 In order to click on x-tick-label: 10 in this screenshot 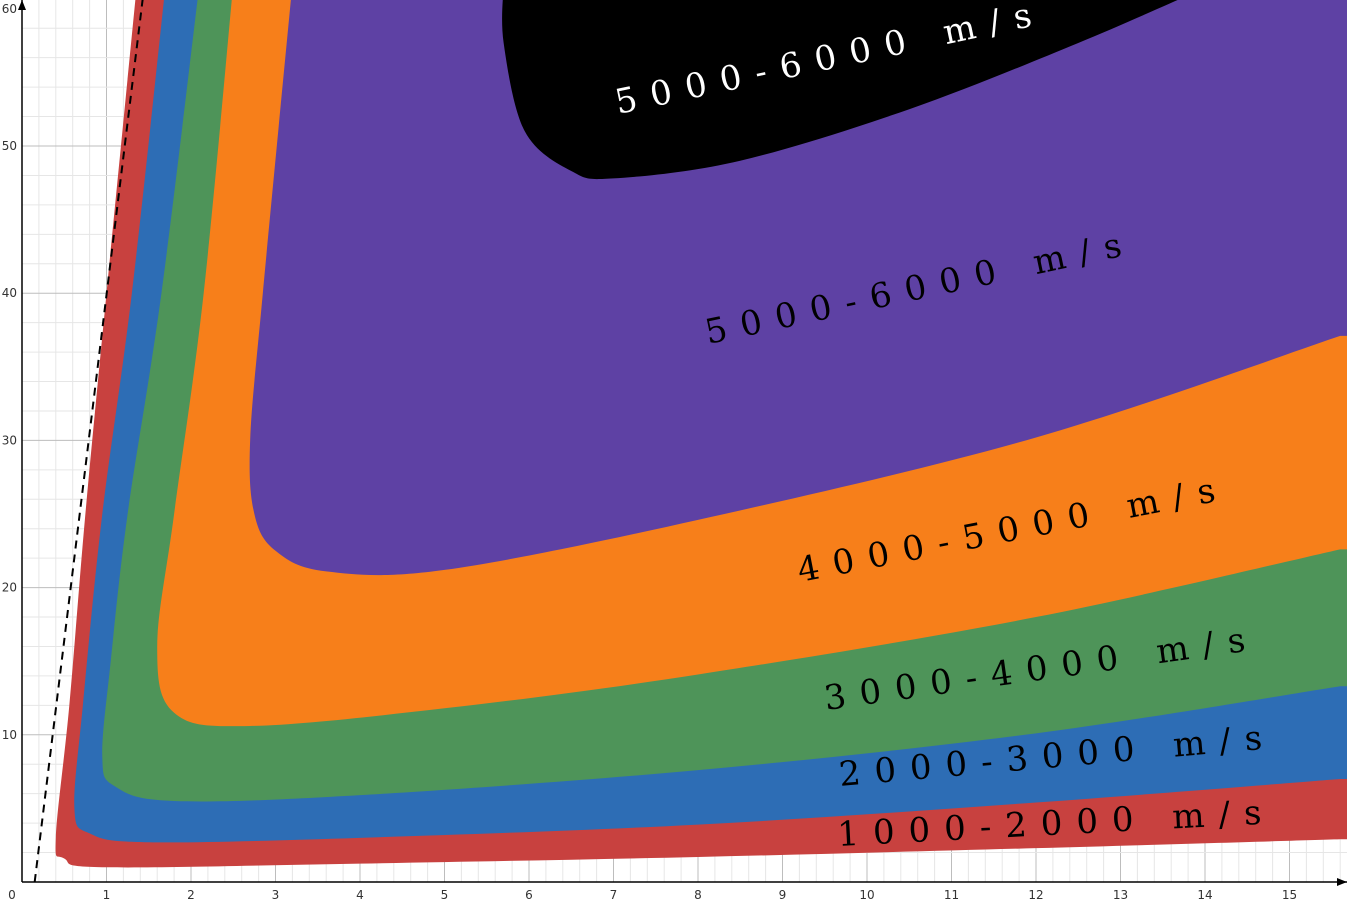, I will do `click(866, 895)`.